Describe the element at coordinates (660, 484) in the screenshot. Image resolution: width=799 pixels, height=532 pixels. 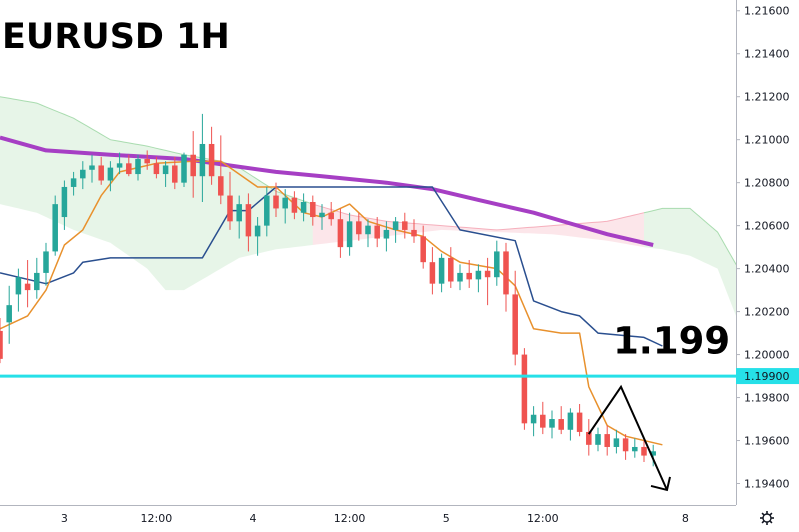
I see `arrow-head` at that location.